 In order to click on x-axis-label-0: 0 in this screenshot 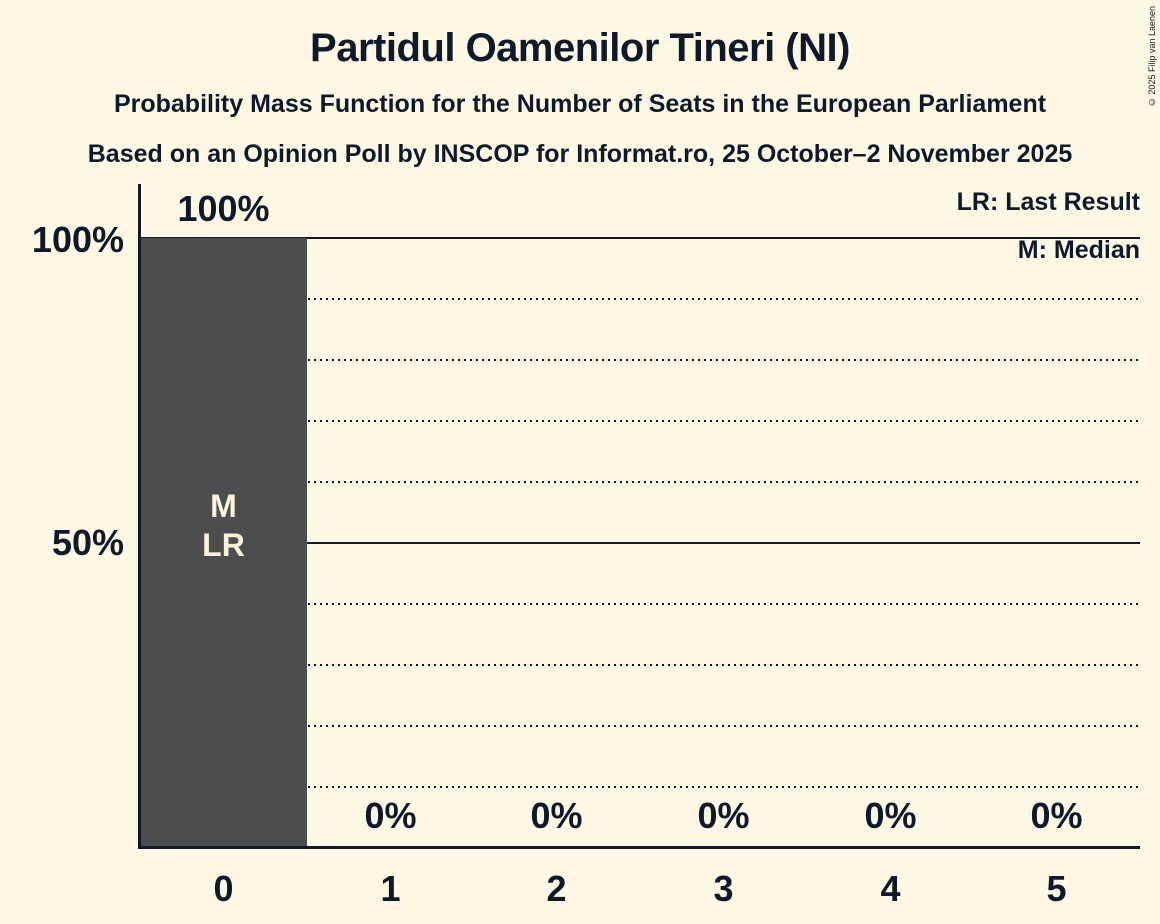, I will do `click(223, 888)`.